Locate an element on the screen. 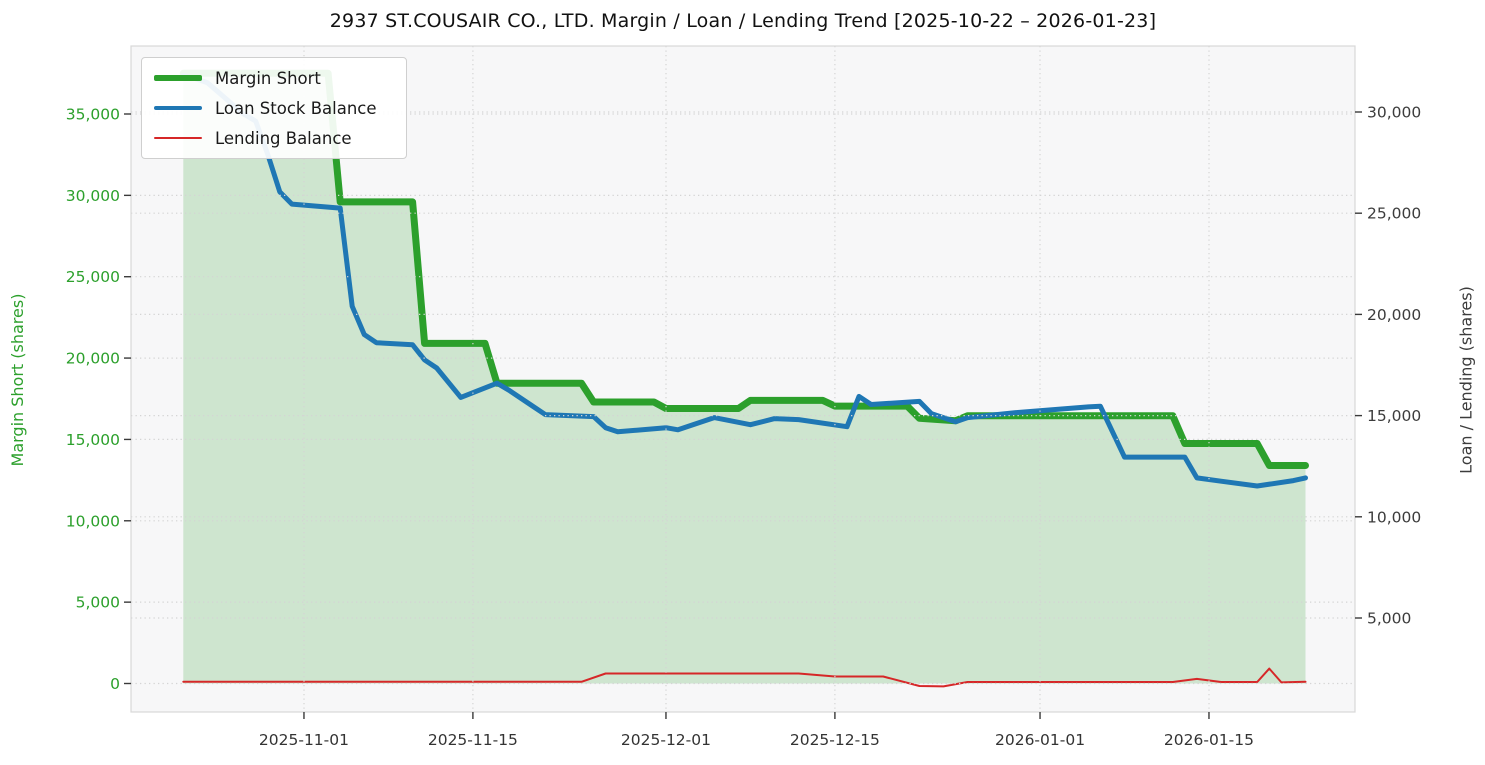 This screenshot has width=1485, height=765. right-tick-label: 20,000 is located at coordinates (1394, 315).